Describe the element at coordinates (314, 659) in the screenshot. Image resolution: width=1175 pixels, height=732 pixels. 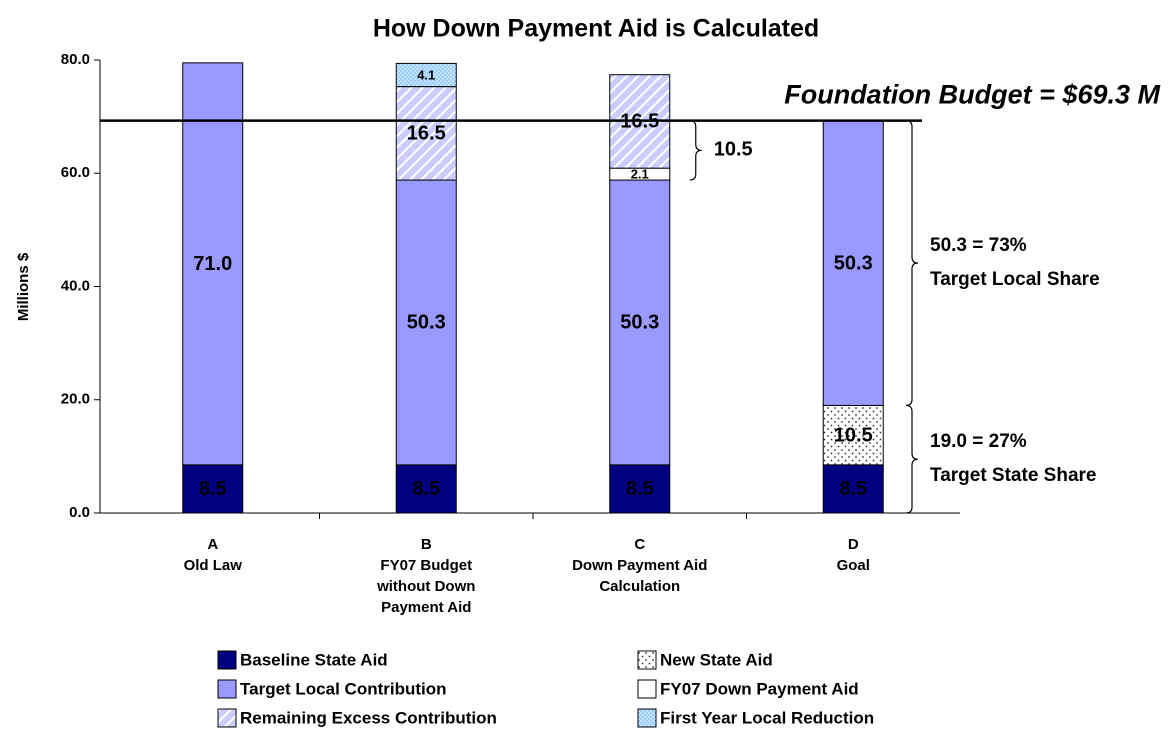
I see `legend-label: Baseline State Aid` at that location.